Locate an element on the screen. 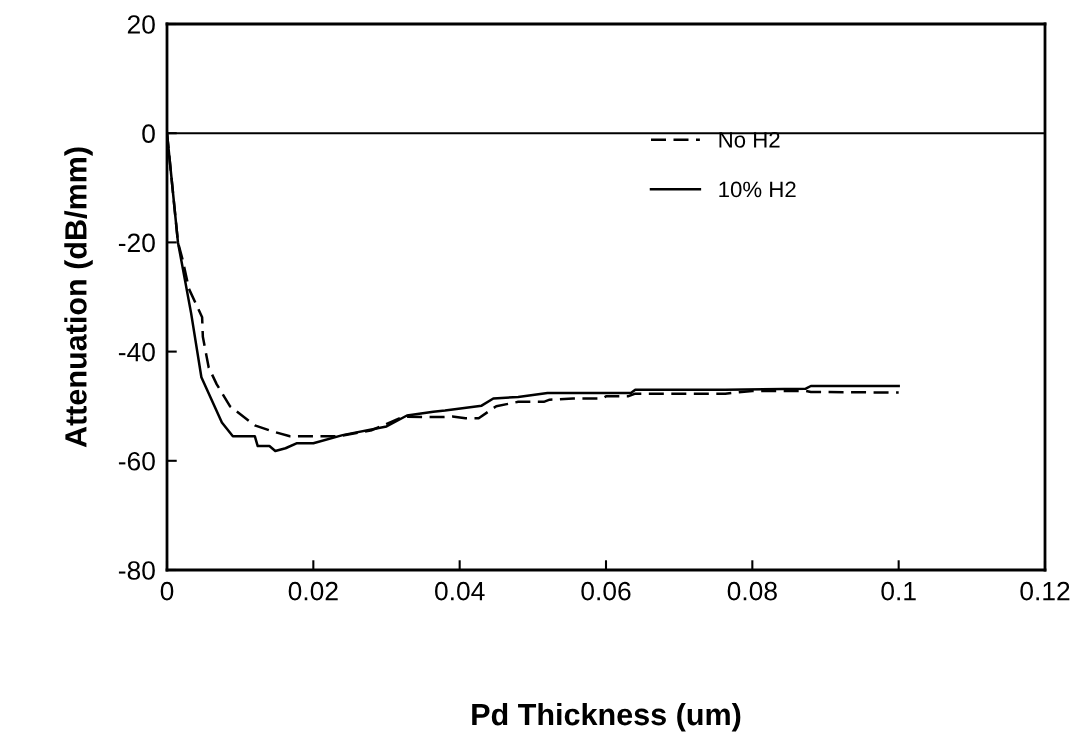 This screenshot has height=748, width=1084. y-axis-title: Attenuation (dB/mm) is located at coordinates (78, 297).